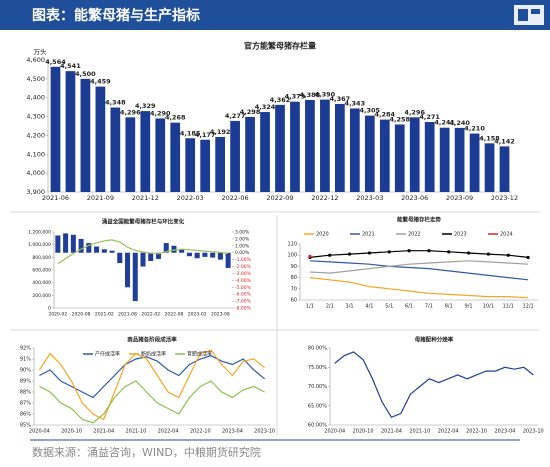 The width and height of the screenshot is (550, 467). Describe the element at coordinates (369, 307) in the screenshot. I see `x-tick-label: 4/1` at that location.